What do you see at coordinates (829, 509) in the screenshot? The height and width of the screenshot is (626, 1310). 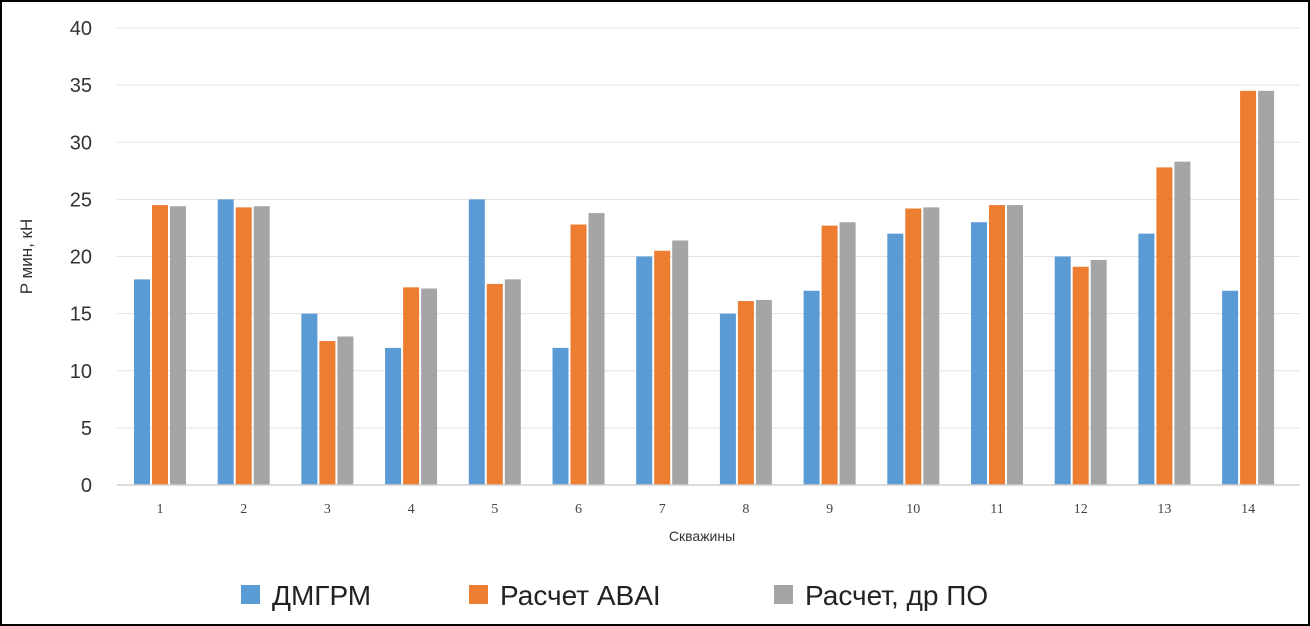 I see `x-tick-label: 9` at bounding box center [829, 509].